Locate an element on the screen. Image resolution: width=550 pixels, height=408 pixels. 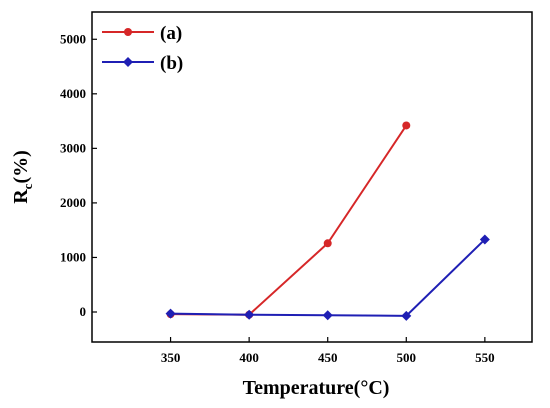
y-axis-title: Rc(%) is located at coordinates (22, 177).